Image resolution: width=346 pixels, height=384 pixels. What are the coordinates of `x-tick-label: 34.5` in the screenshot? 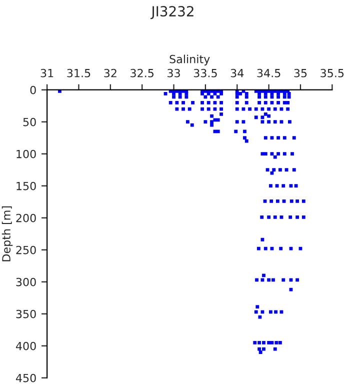 It's located at (268, 73).